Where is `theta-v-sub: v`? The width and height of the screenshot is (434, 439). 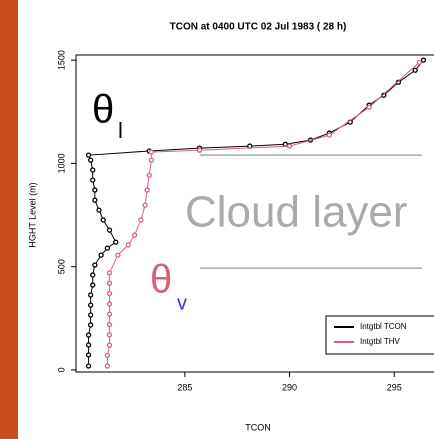
theta-v-sub: v is located at coordinates (182, 303).